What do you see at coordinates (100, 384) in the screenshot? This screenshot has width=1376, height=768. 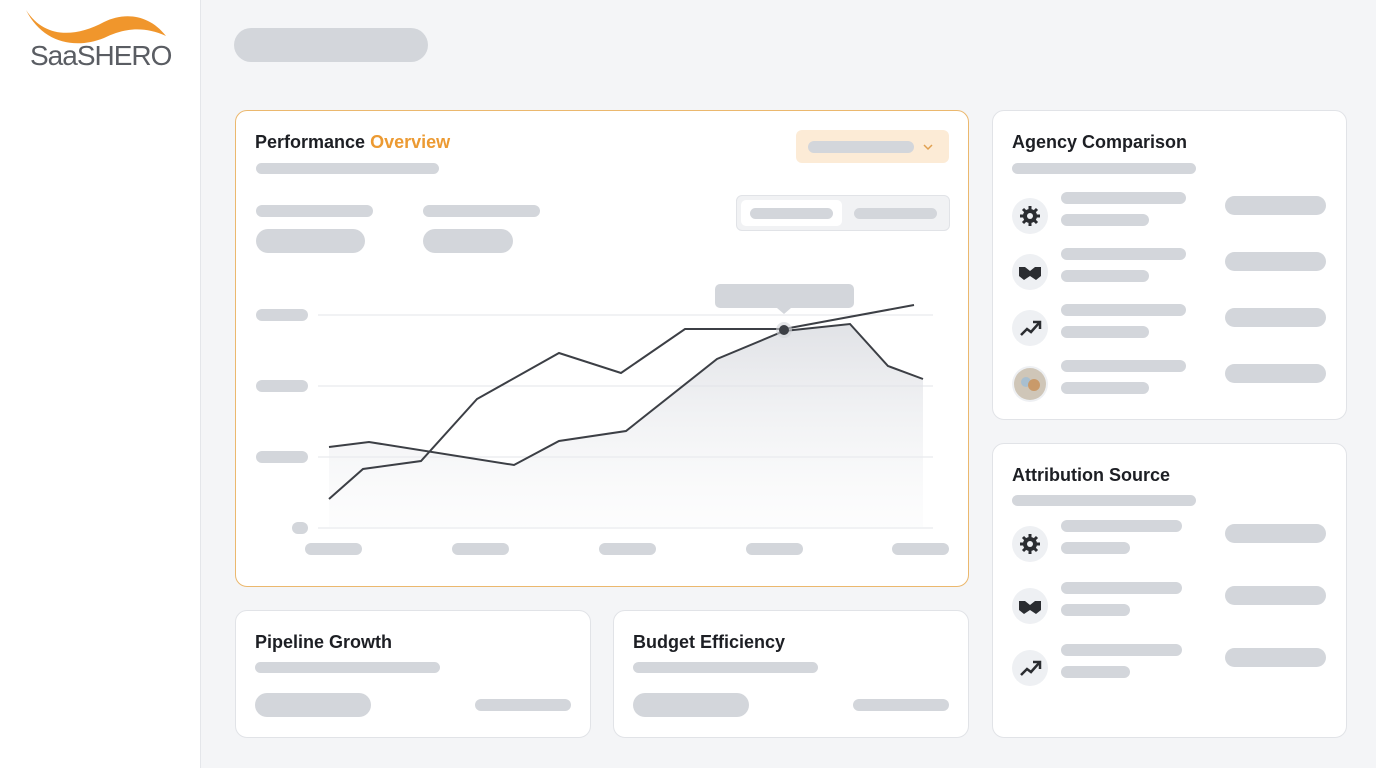 I see `sidebar: SaaSHERO` at bounding box center [100, 384].